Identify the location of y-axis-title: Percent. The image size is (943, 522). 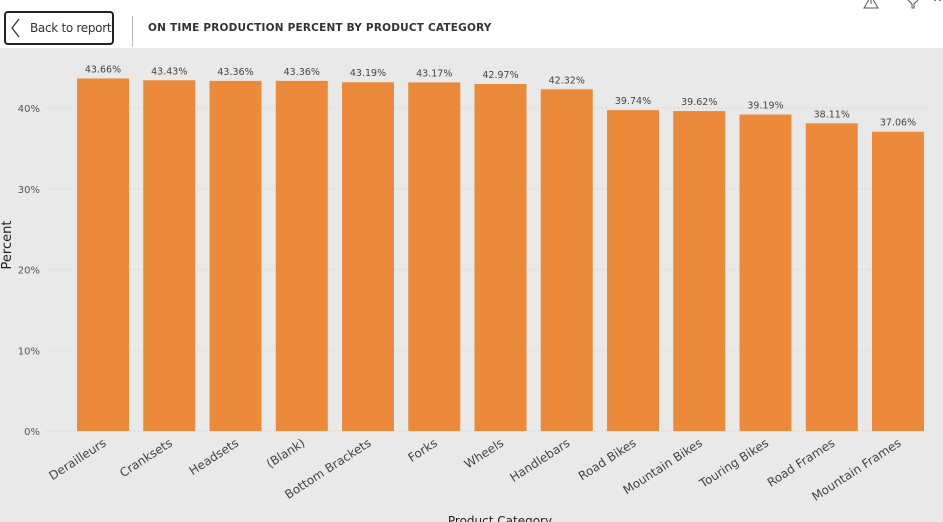
(7, 245).